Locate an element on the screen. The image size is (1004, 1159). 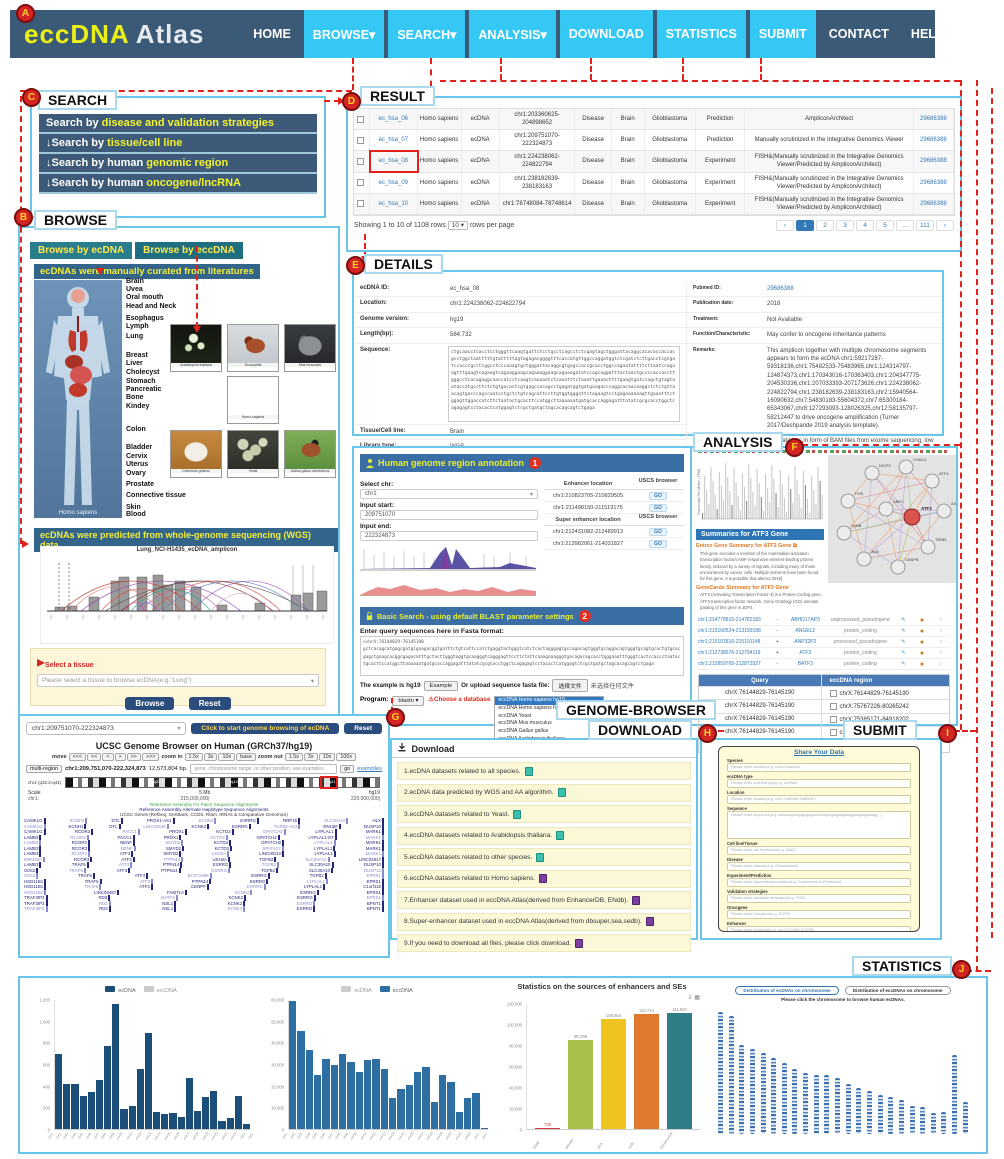
gene-label: SMYD2 is located at coordinates (175, 848).